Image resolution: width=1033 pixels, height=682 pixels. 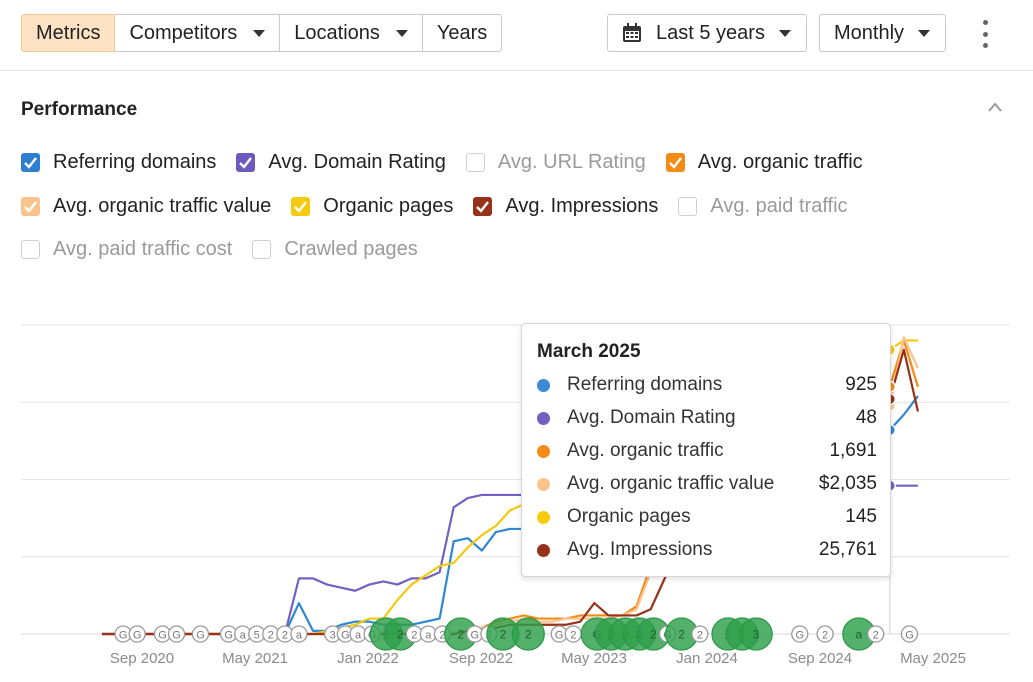 What do you see at coordinates (707, 658) in the screenshot?
I see `x-tick-label: Jan 2024` at bounding box center [707, 658].